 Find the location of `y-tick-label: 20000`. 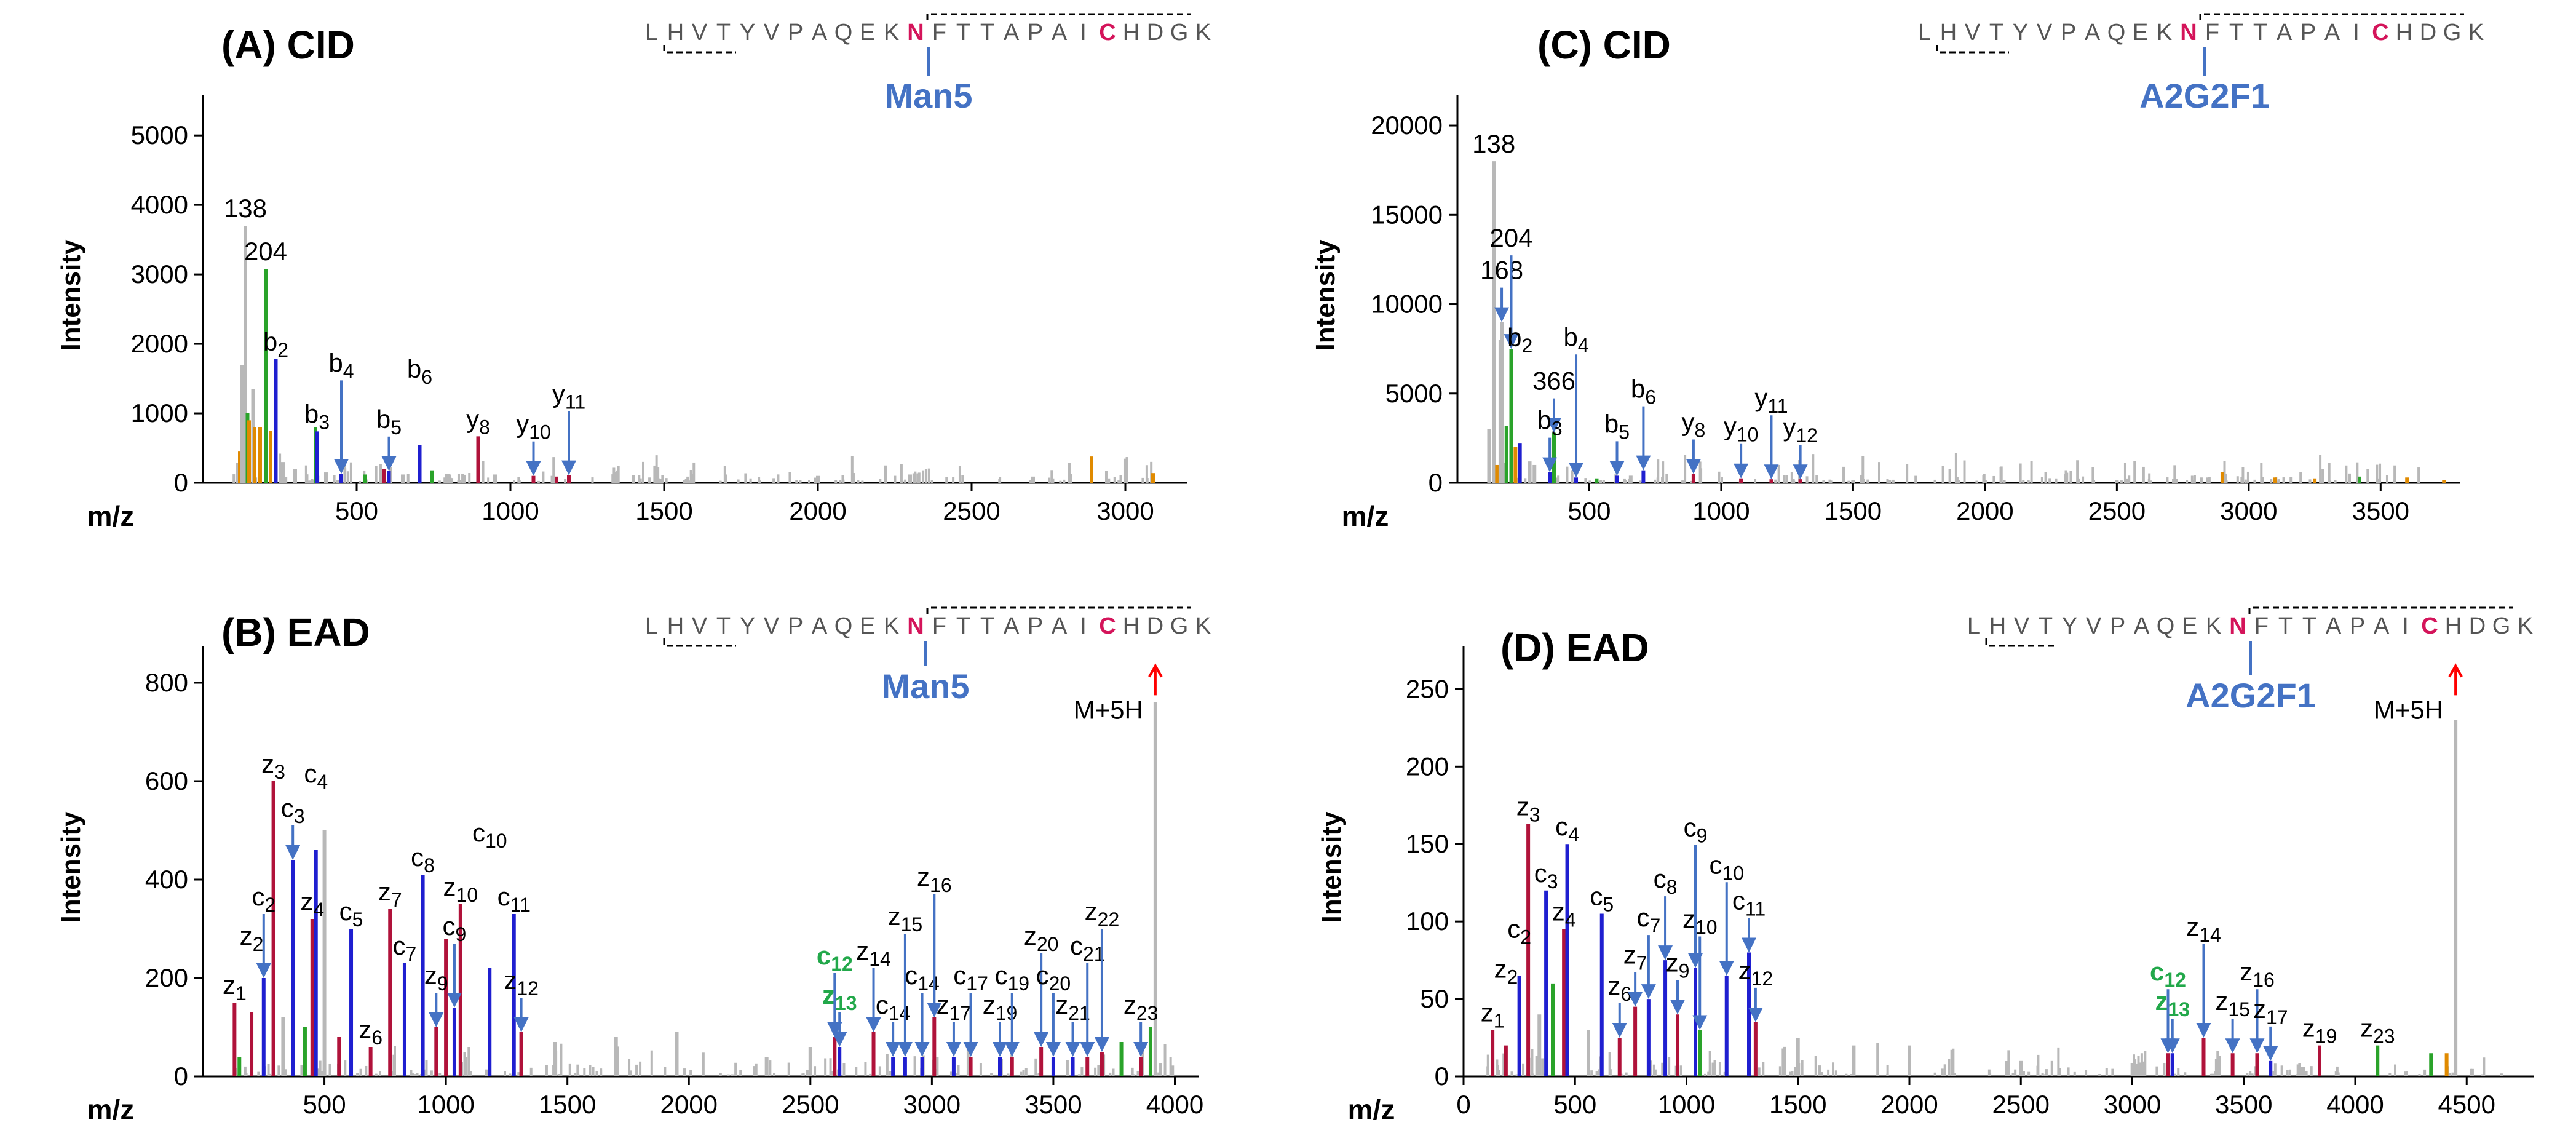

y-tick-label: 20000 is located at coordinates (1407, 125).